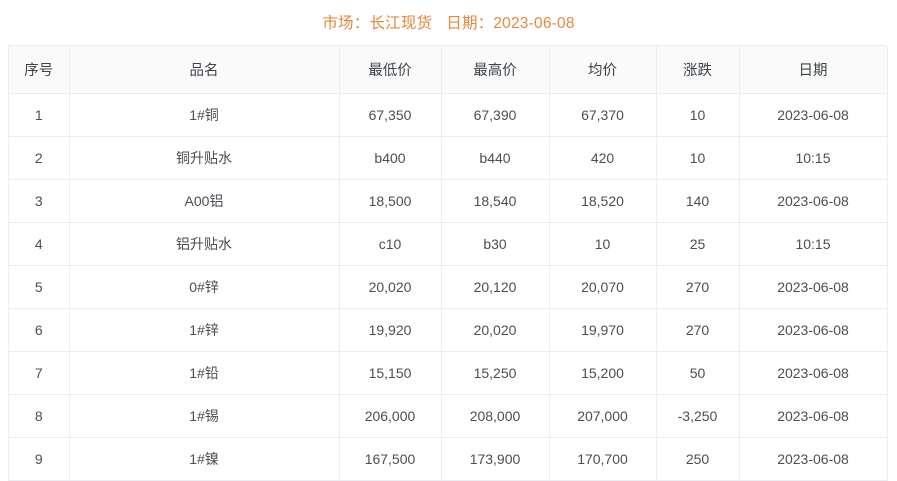 The height and width of the screenshot is (481, 897). What do you see at coordinates (603, 459) in the screenshot?
I see `cell-avg: 170,700` at bounding box center [603, 459].